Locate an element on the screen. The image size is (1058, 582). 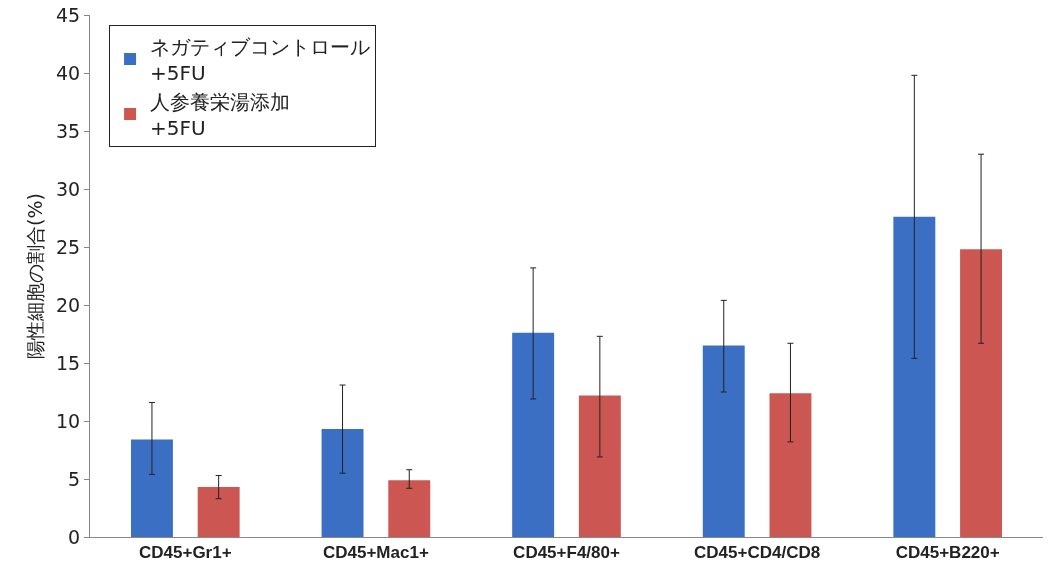
x-tick-label: CD45+Gr1+ is located at coordinates (185, 553).